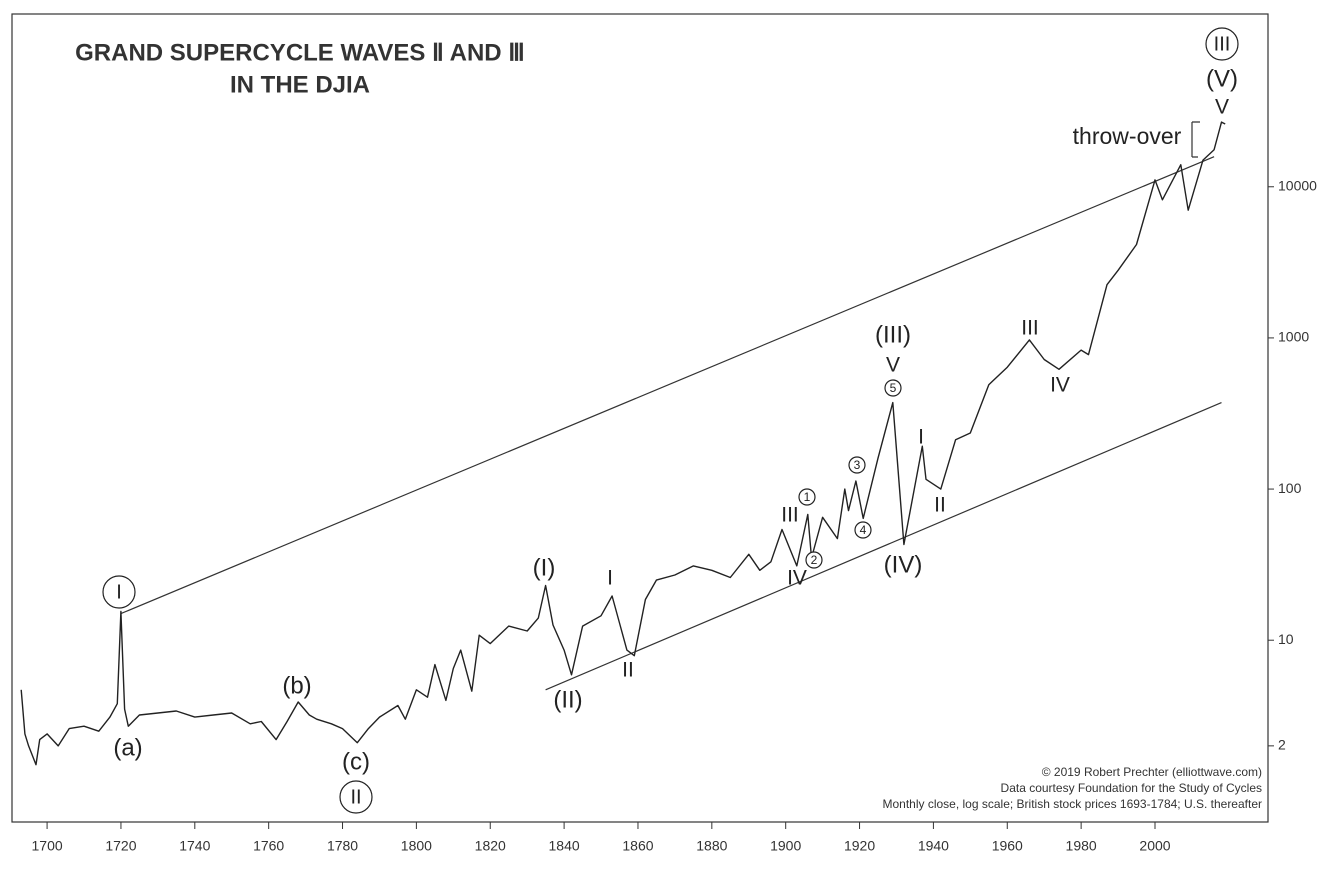  I want to click on chart-title: GRAND SUPERCYCLE WAVES Ⅱ AND Ⅲ, so click(300, 52).